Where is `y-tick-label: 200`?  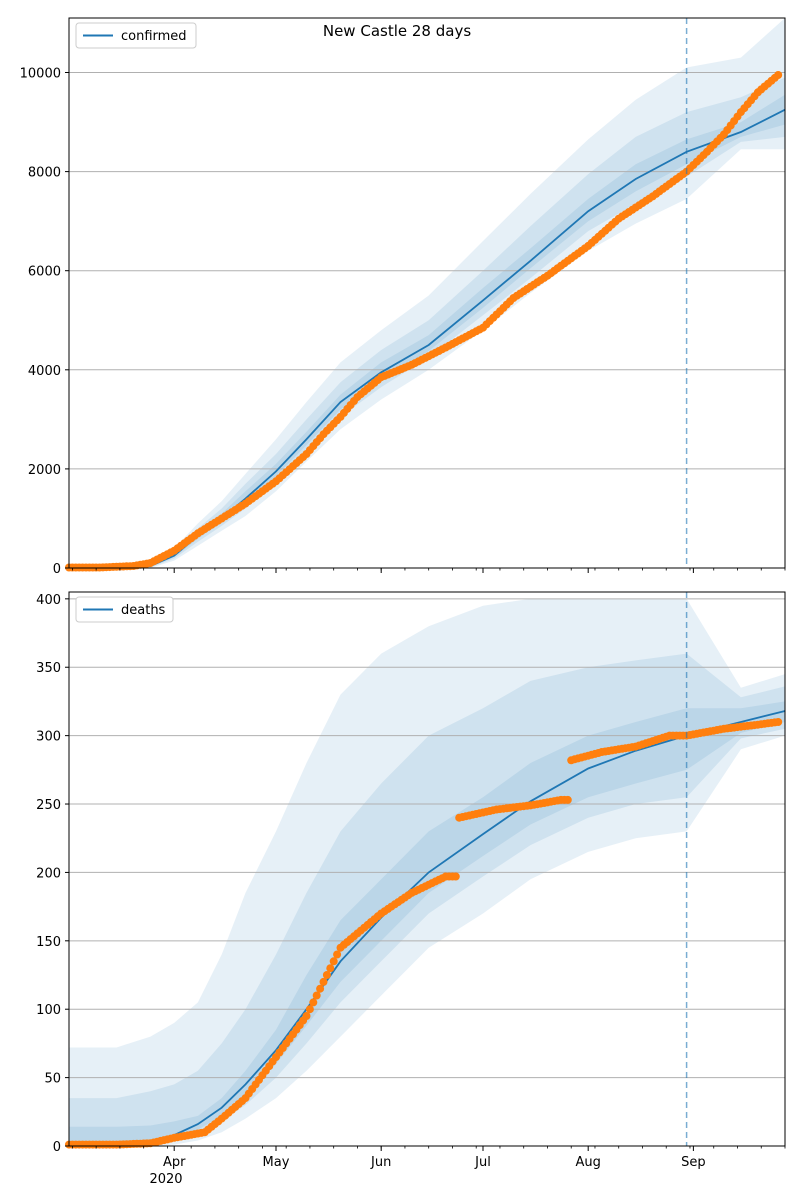 y-tick-label: 200 is located at coordinates (48, 873).